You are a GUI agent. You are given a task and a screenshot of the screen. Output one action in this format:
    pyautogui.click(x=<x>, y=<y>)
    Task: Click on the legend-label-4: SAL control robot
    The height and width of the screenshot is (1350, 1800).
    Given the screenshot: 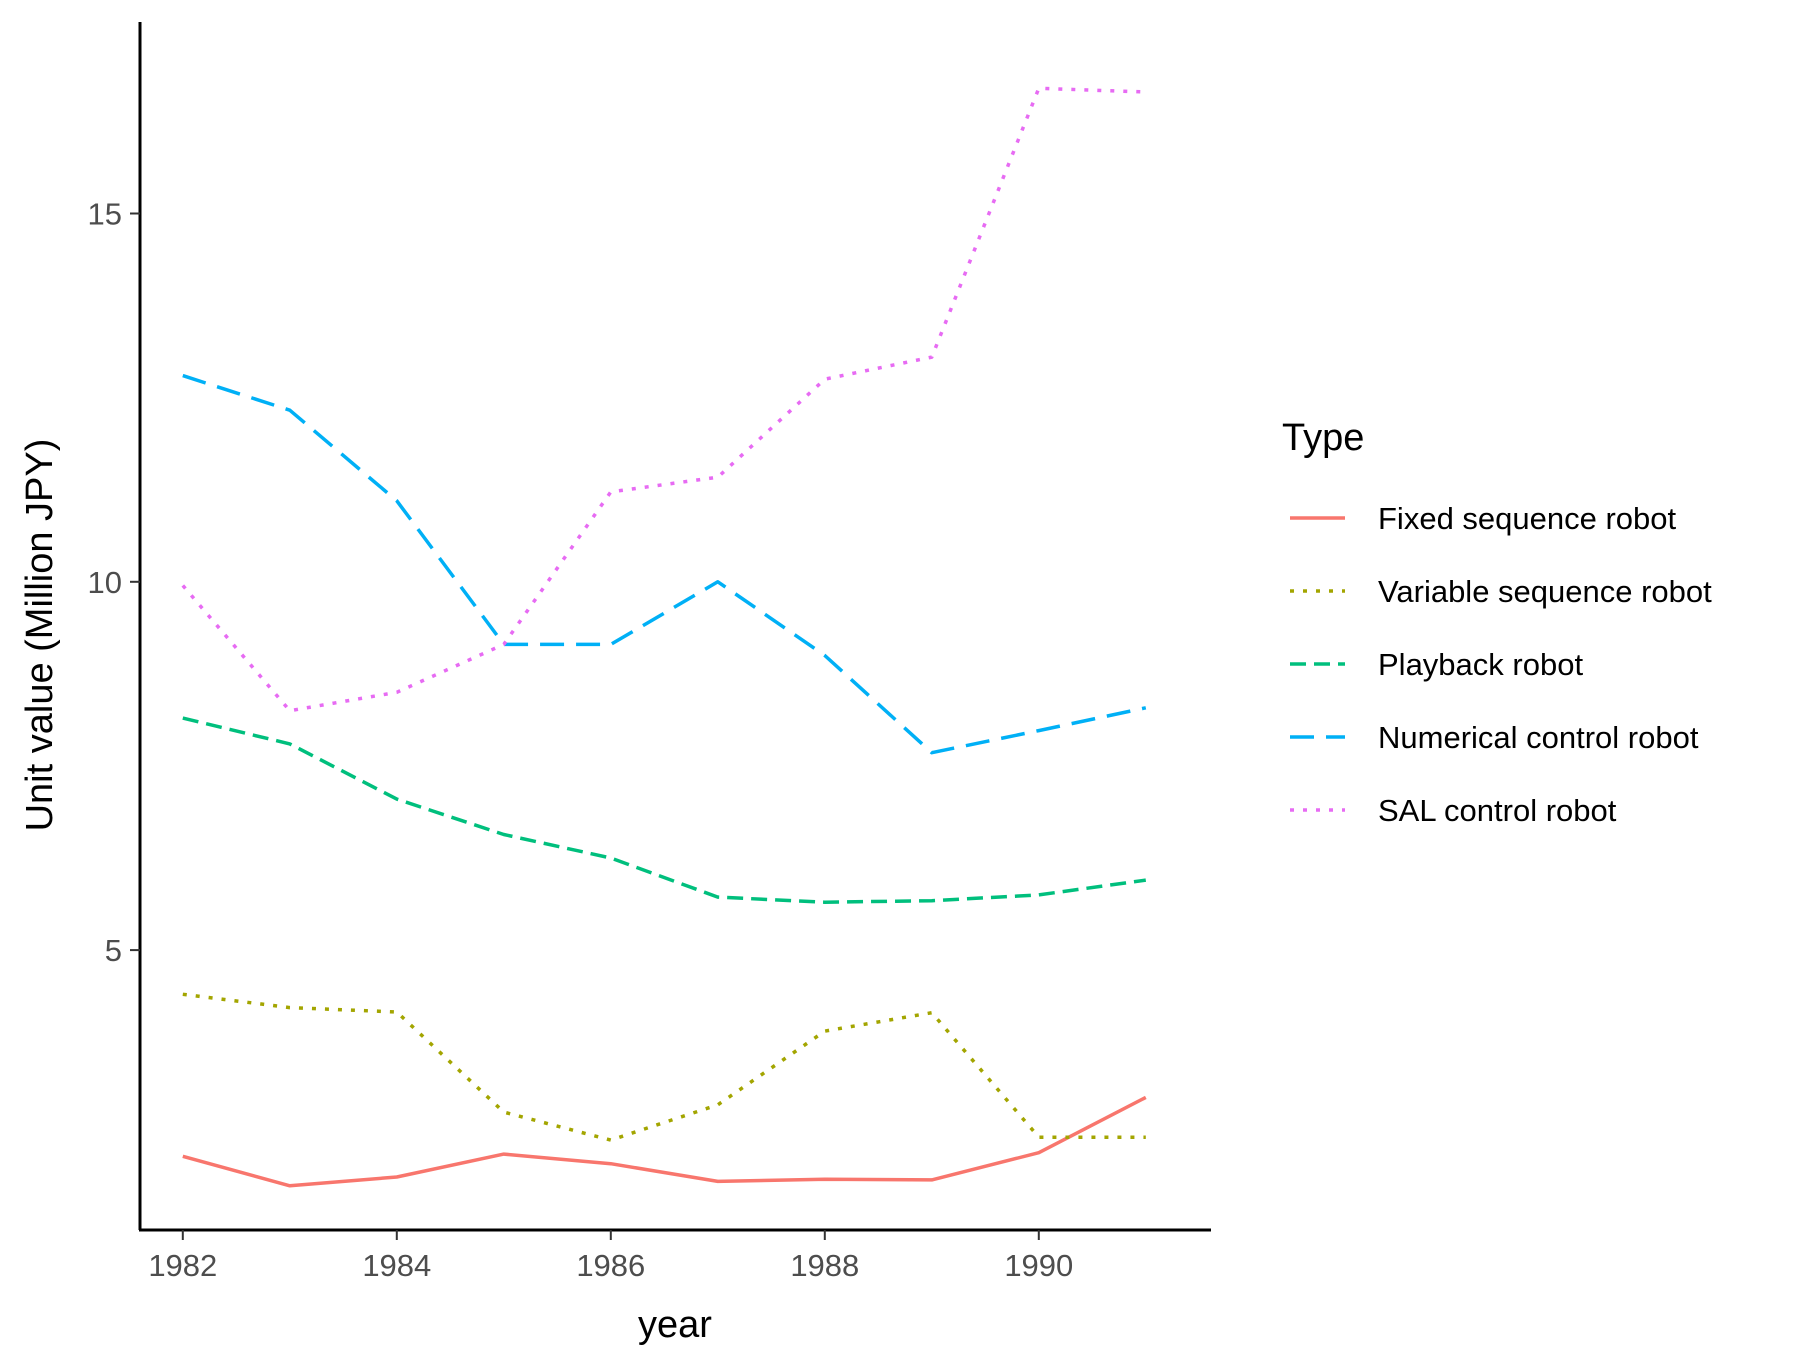 What is the action you would take?
    pyautogui.click(x=1497, y=810)
    